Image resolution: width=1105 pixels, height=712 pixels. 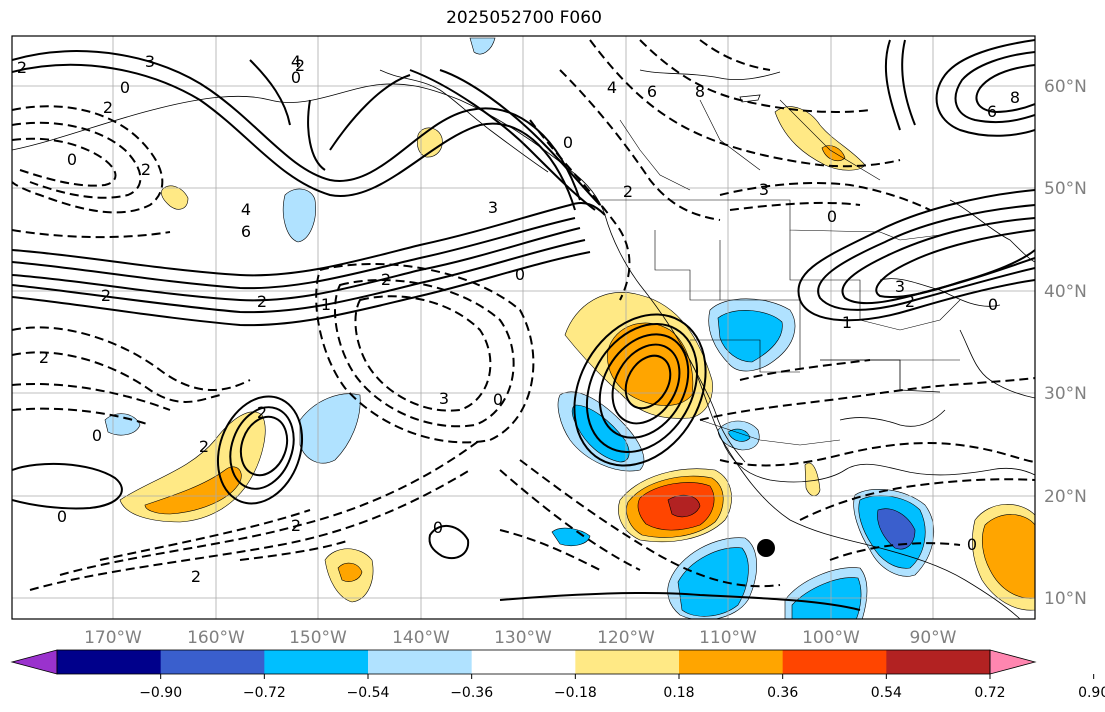 What do you see at coordinates (523, 638) in the screenshot?
I see `lon-label: 130°W` at bounding box center [523, 638].